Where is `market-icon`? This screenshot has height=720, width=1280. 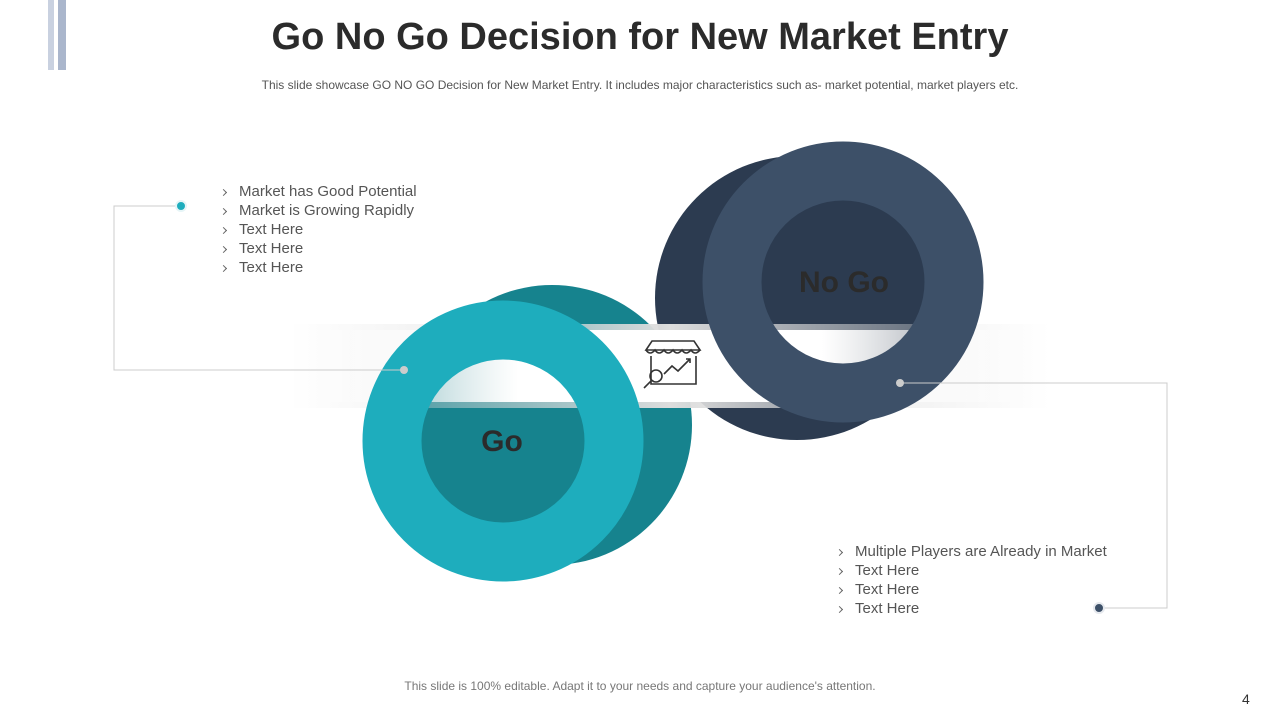 market-icon is located at coordinates (672, 364).